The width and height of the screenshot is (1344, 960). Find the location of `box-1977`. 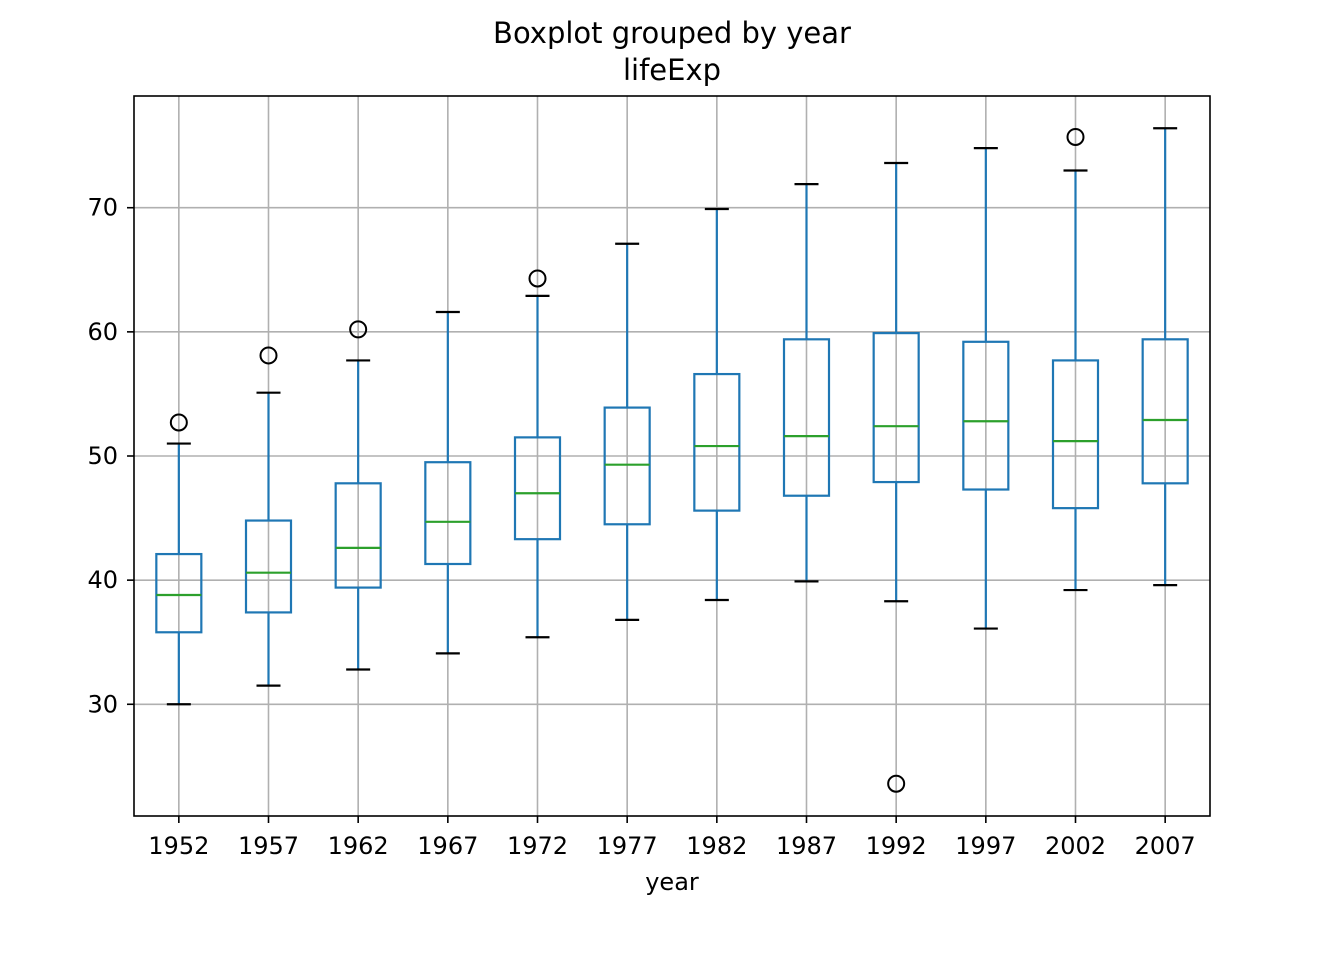

box-1977 is located at coordinates (627, 431).